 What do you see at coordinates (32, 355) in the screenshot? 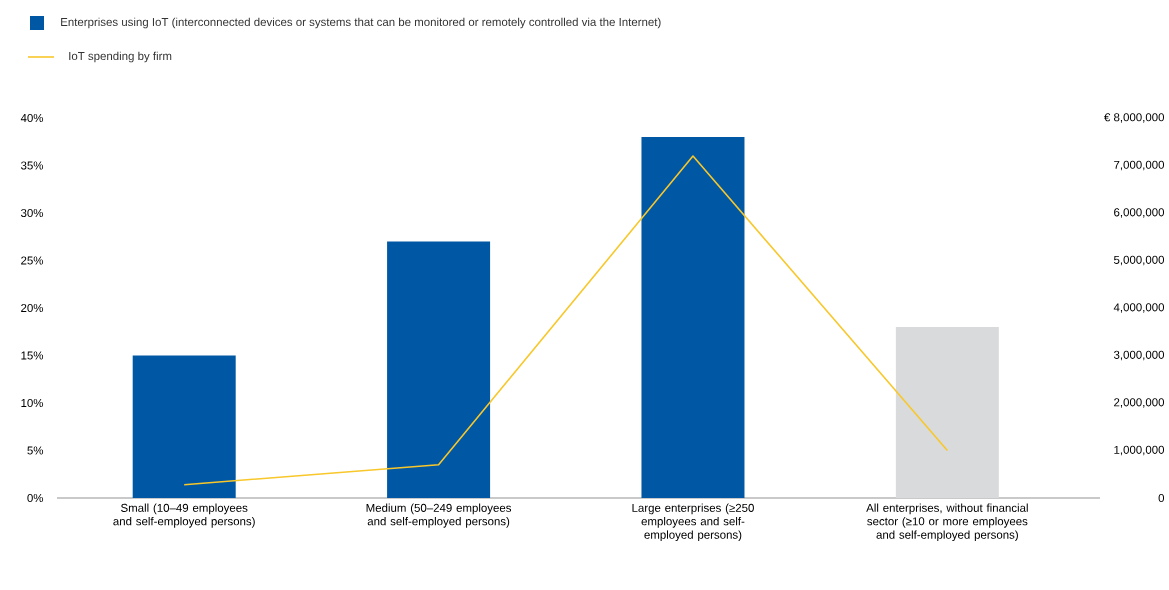
I see `y-tick-label: 15%` at bounding box center [32, 355].